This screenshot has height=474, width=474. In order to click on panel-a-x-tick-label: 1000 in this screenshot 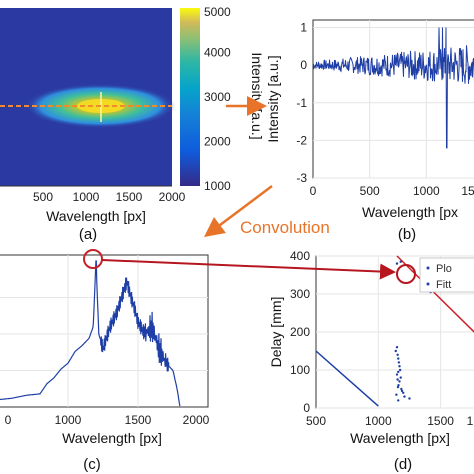, I will do `click(86, 197)`.